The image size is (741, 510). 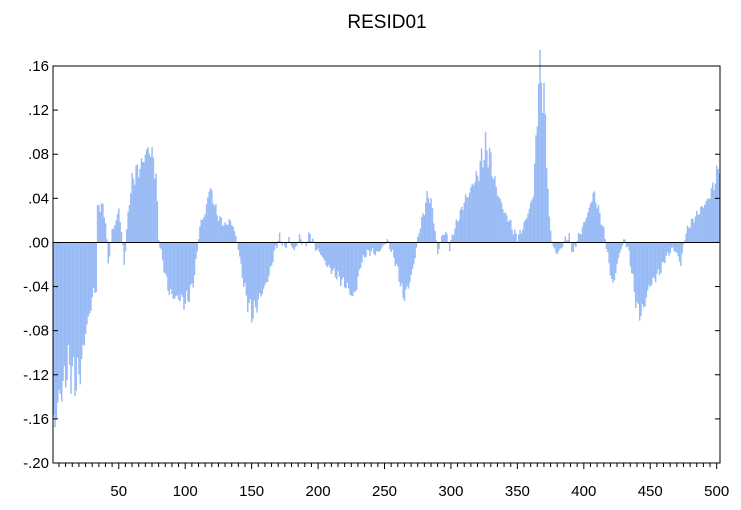 I want to click on y-tick-label: .12, so click(x=38, y=110).